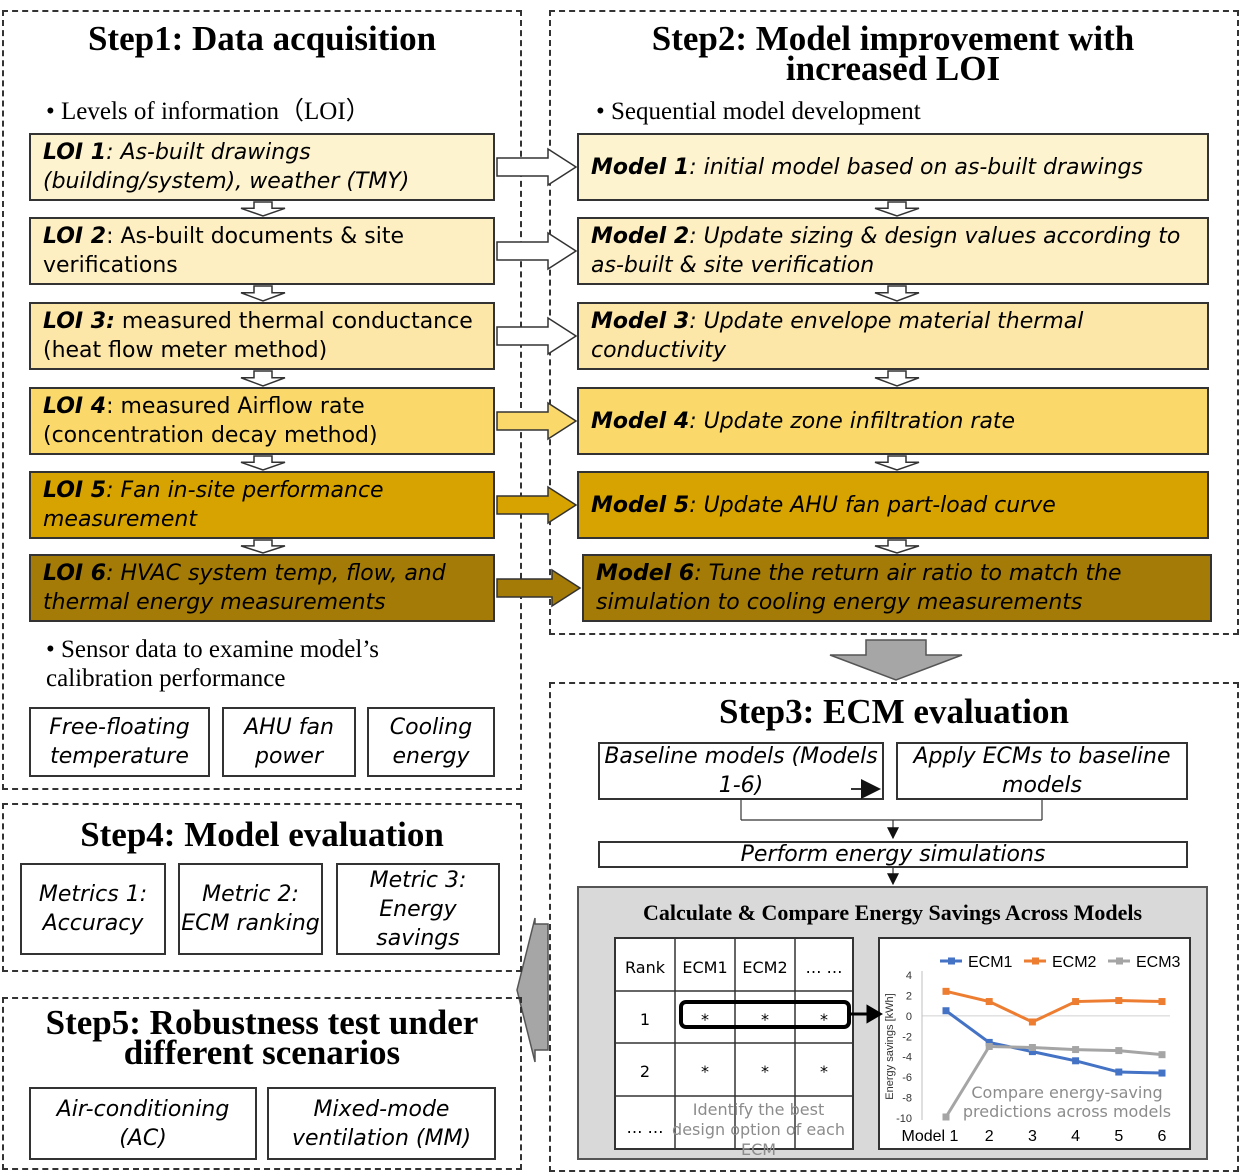 This screenshot has height=1174, width=1241. Describe the element at coordinates (907, 1099) in the screenshot. I see `y-tick-label: -8` at that location.